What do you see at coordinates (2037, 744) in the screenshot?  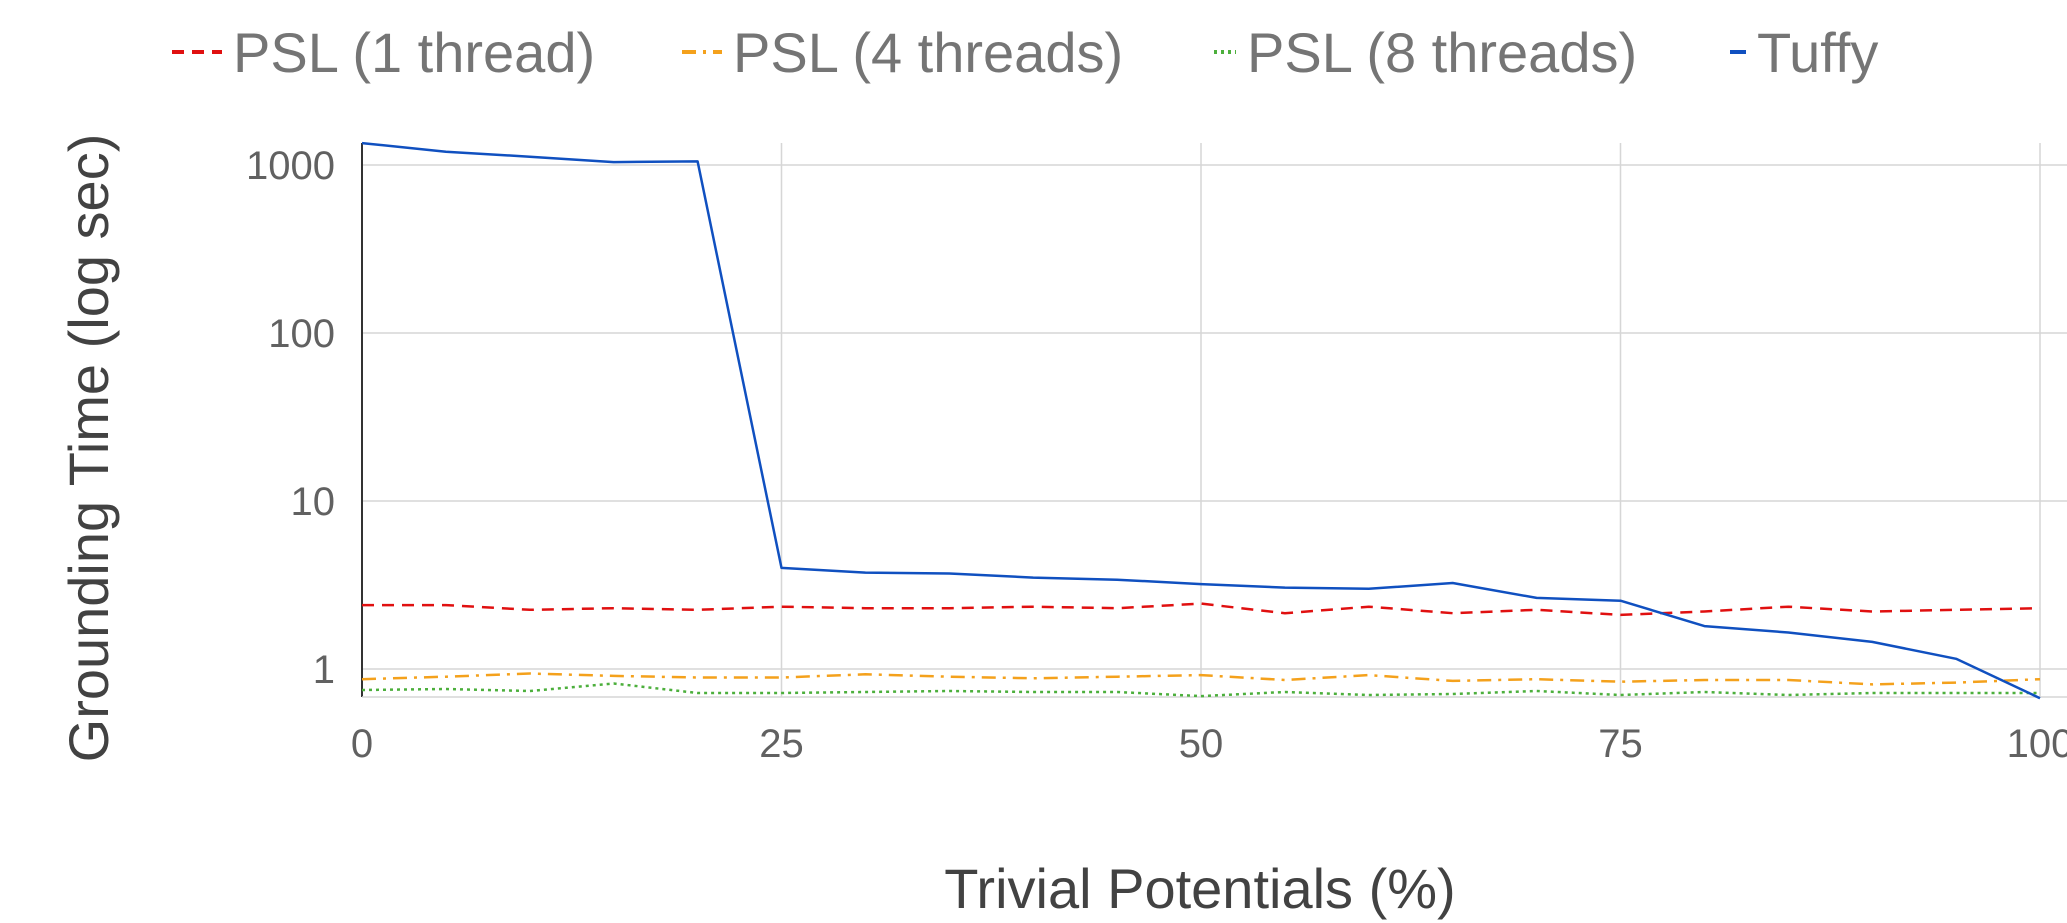 I see `x-tick-label: 100` at bounding box center [2037, 744].